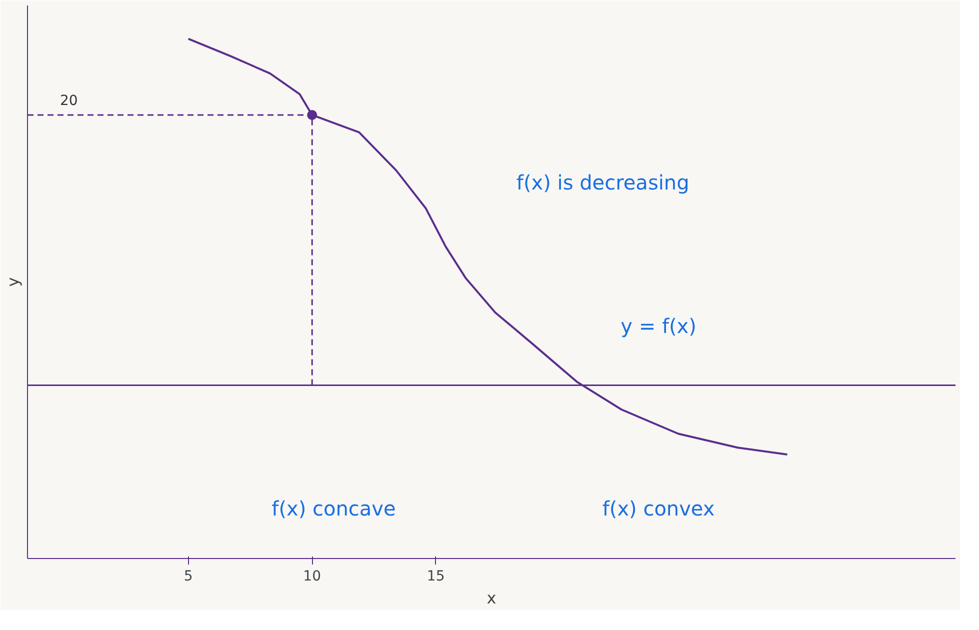 This screenshot has height=630, width=979. What do you see at coordinates (312, 576) in the screenshot?
I see `x-tick-label: 10` at bounding box center [312, 576].